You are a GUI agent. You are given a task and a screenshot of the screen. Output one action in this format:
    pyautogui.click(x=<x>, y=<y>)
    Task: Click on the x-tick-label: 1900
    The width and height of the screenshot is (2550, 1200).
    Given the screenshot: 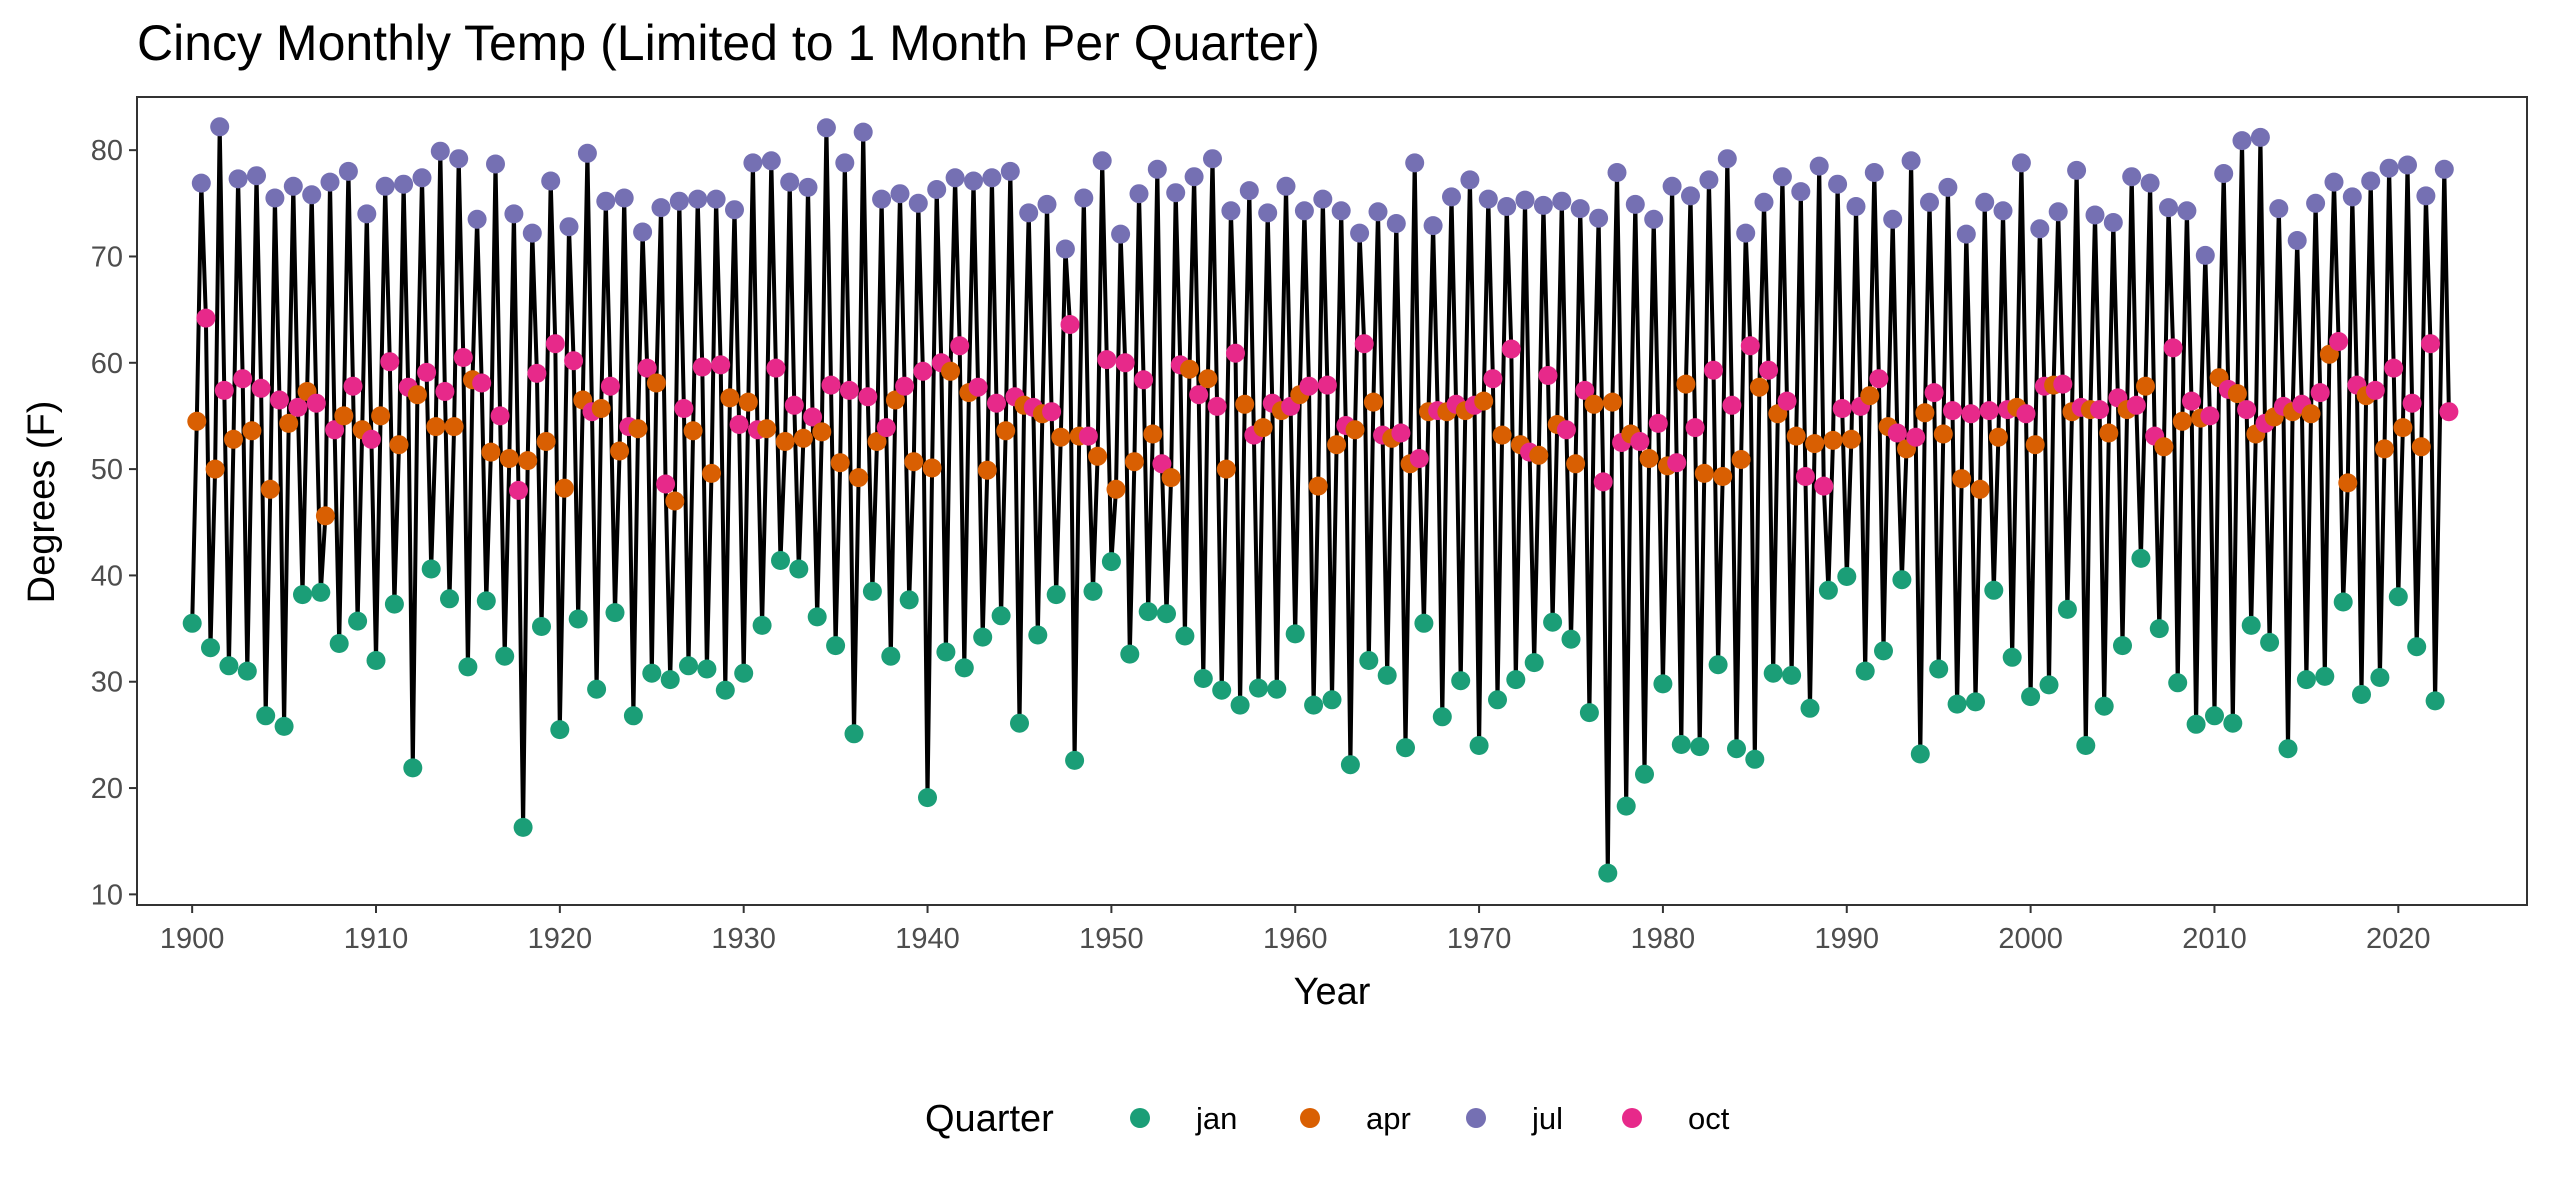 What is the action you would take?
    pyautogui.click(x=192, y=939)
    